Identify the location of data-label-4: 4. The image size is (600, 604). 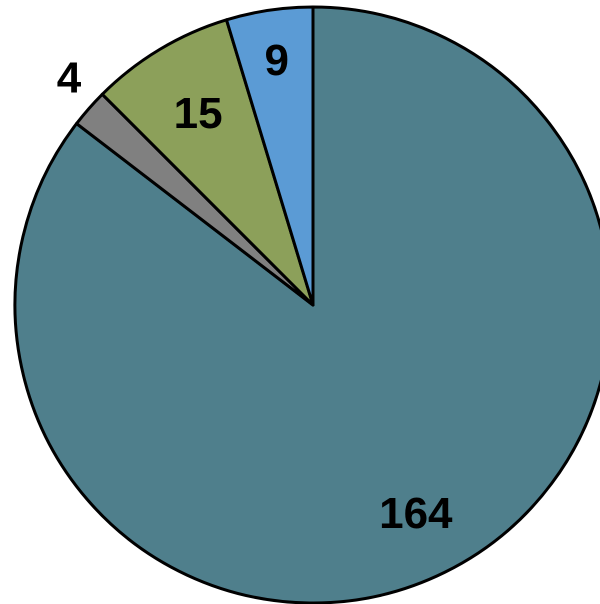
(69, 78).